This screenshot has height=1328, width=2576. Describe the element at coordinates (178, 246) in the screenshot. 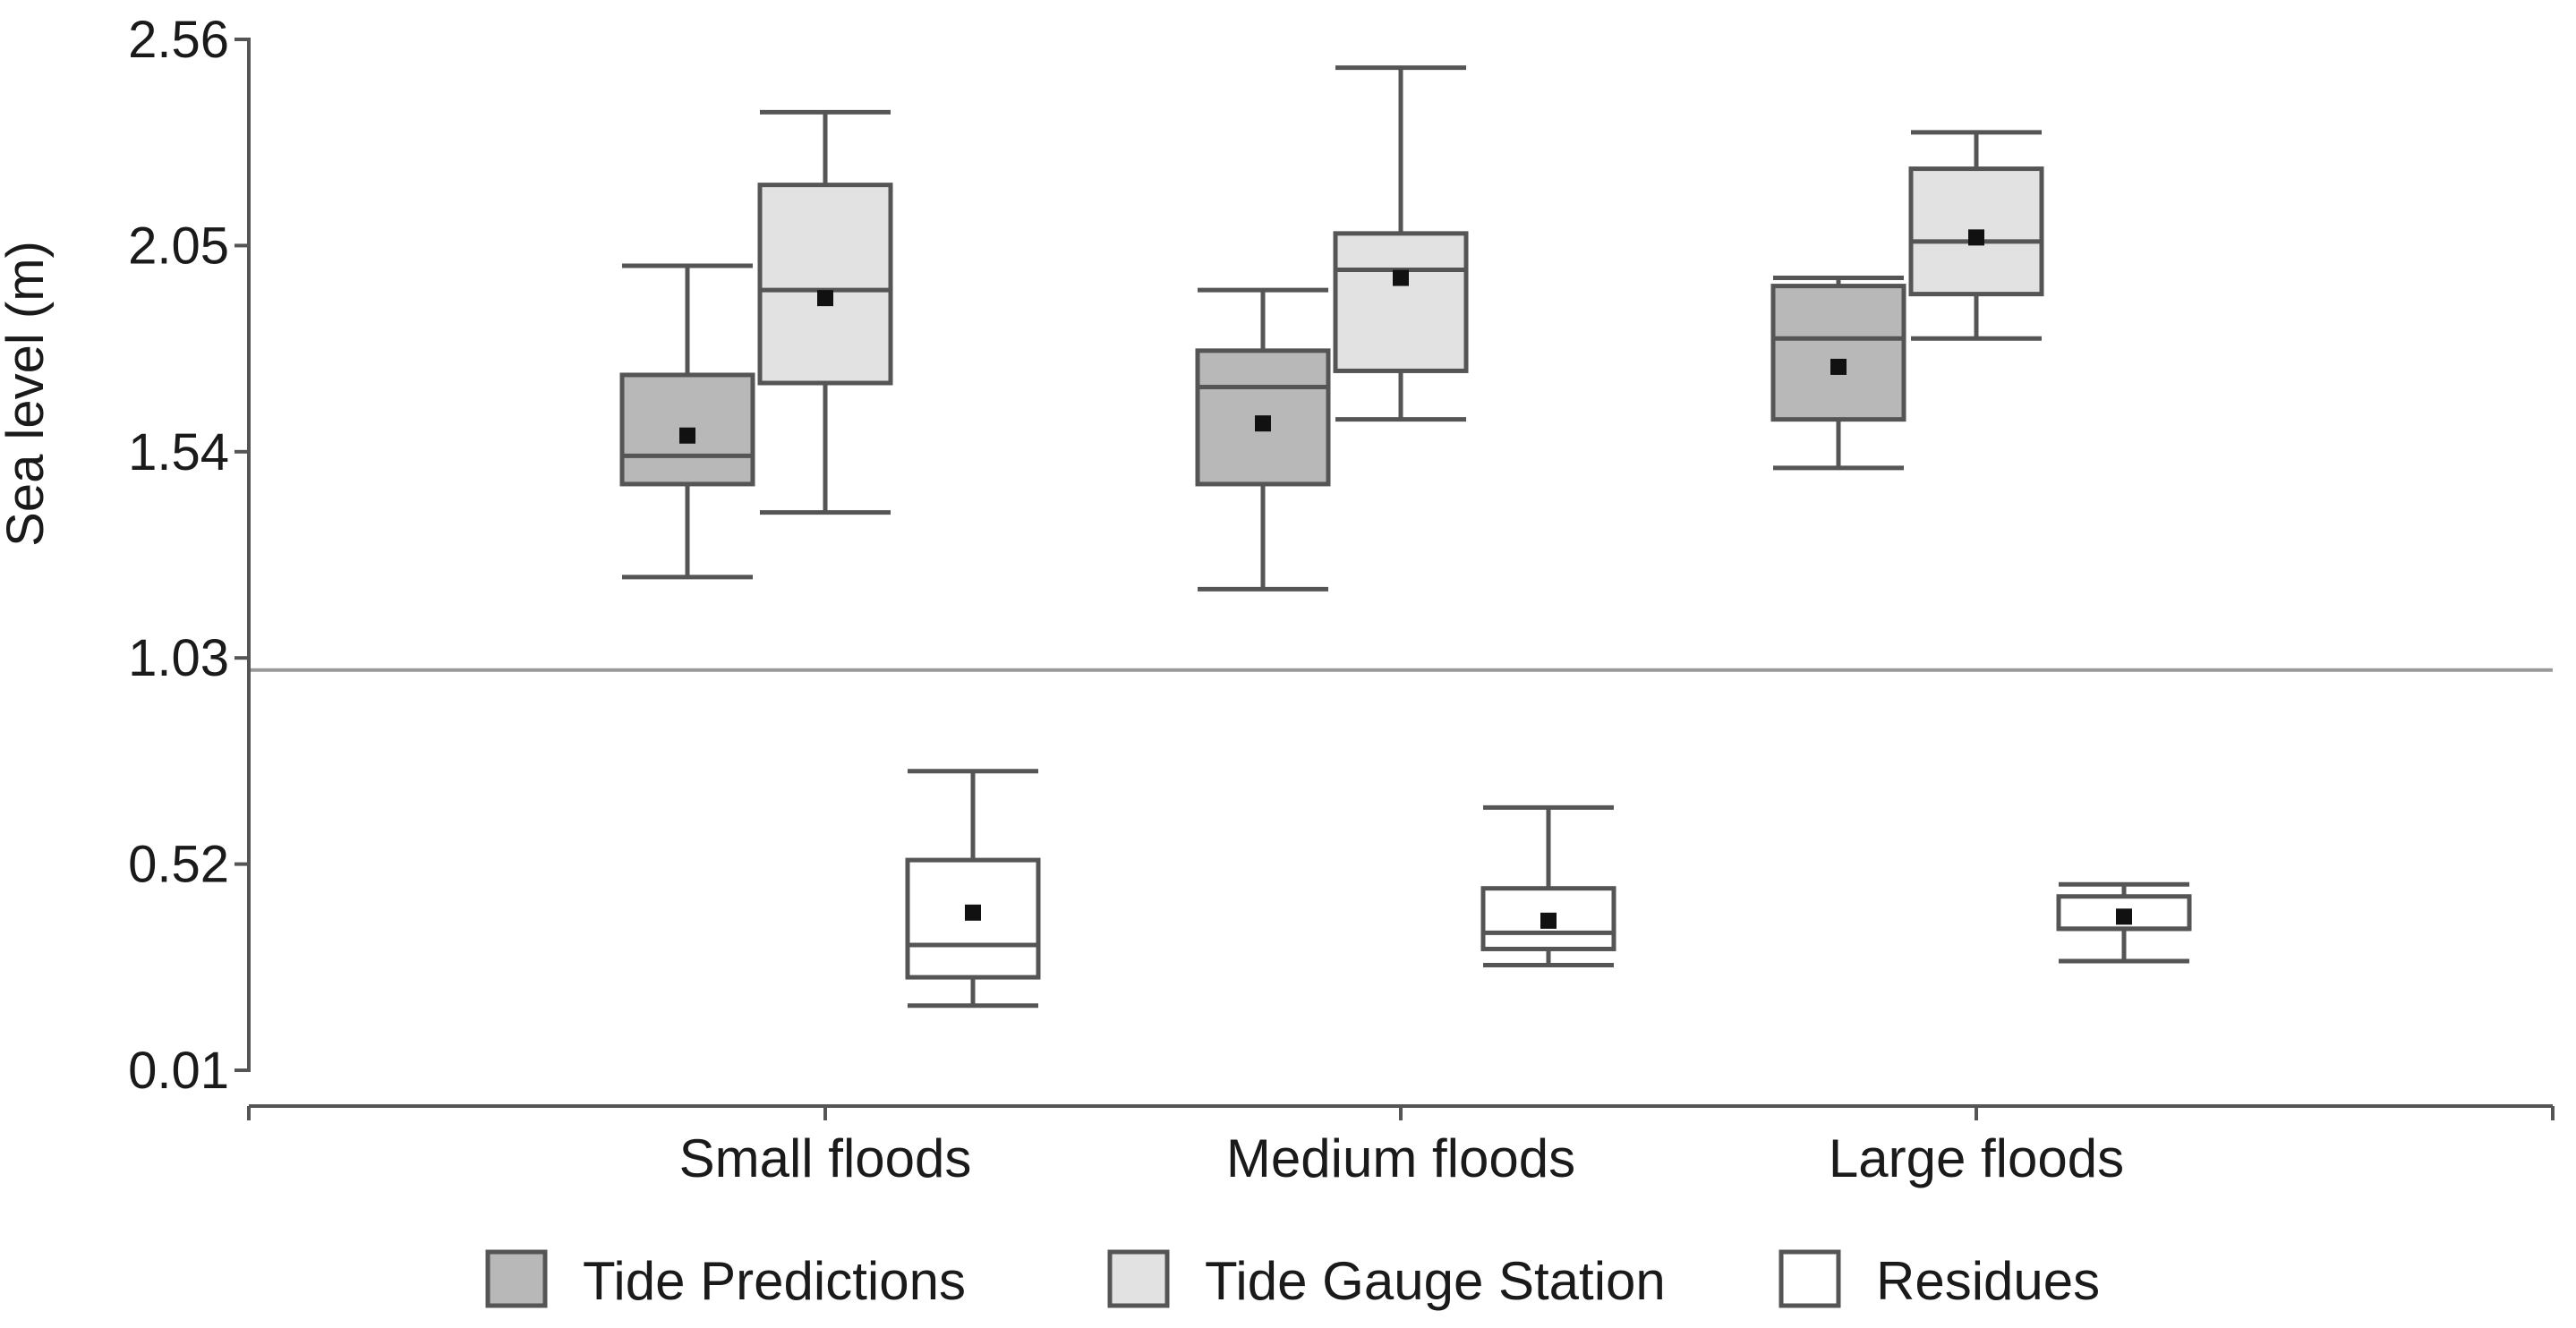

I see `y-tick-label: 2.05` at that location.